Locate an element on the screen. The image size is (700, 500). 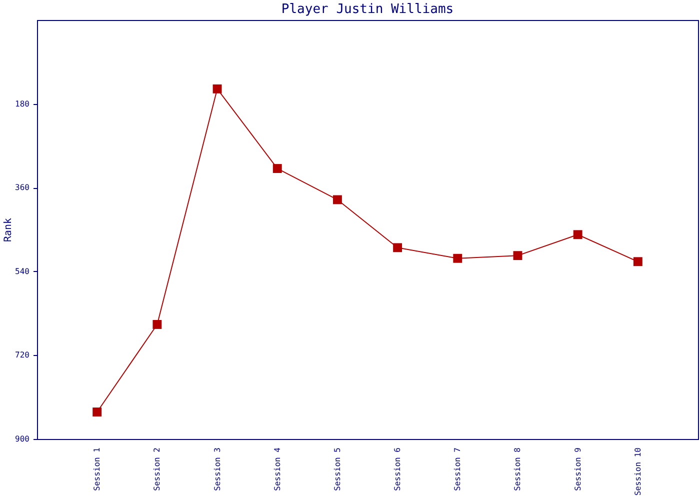
chart-title: Player Justin Williams is located at coordinates (367, 9).